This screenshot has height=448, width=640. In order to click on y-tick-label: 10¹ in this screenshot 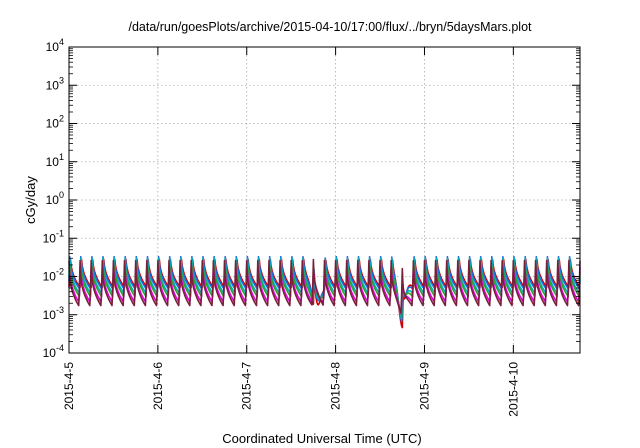, I will do `click(55, 160)`.